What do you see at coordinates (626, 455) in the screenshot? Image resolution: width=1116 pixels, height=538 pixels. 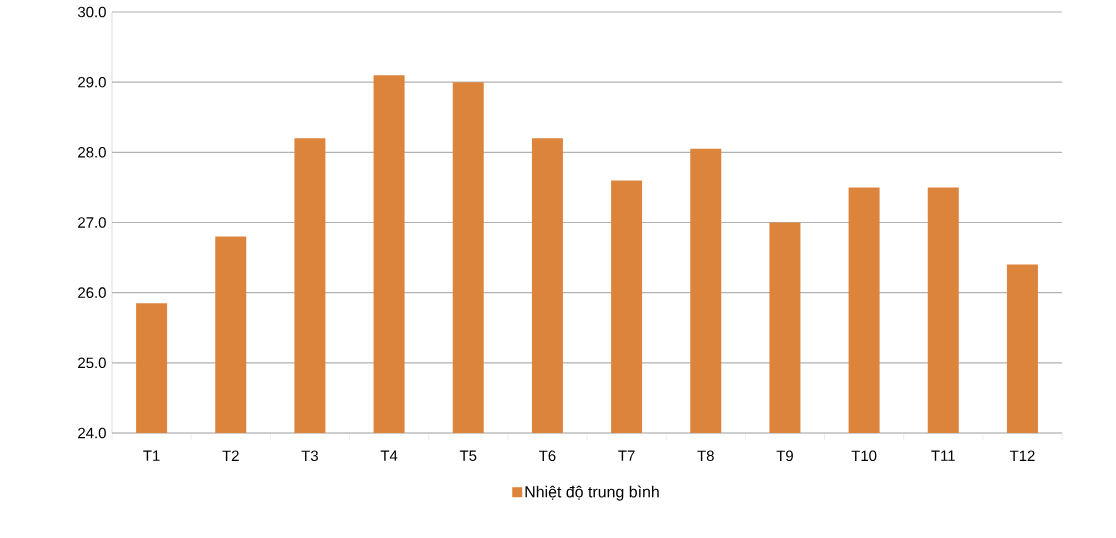 I see `x-tick-label: T7` at bounding box center [626, 455].